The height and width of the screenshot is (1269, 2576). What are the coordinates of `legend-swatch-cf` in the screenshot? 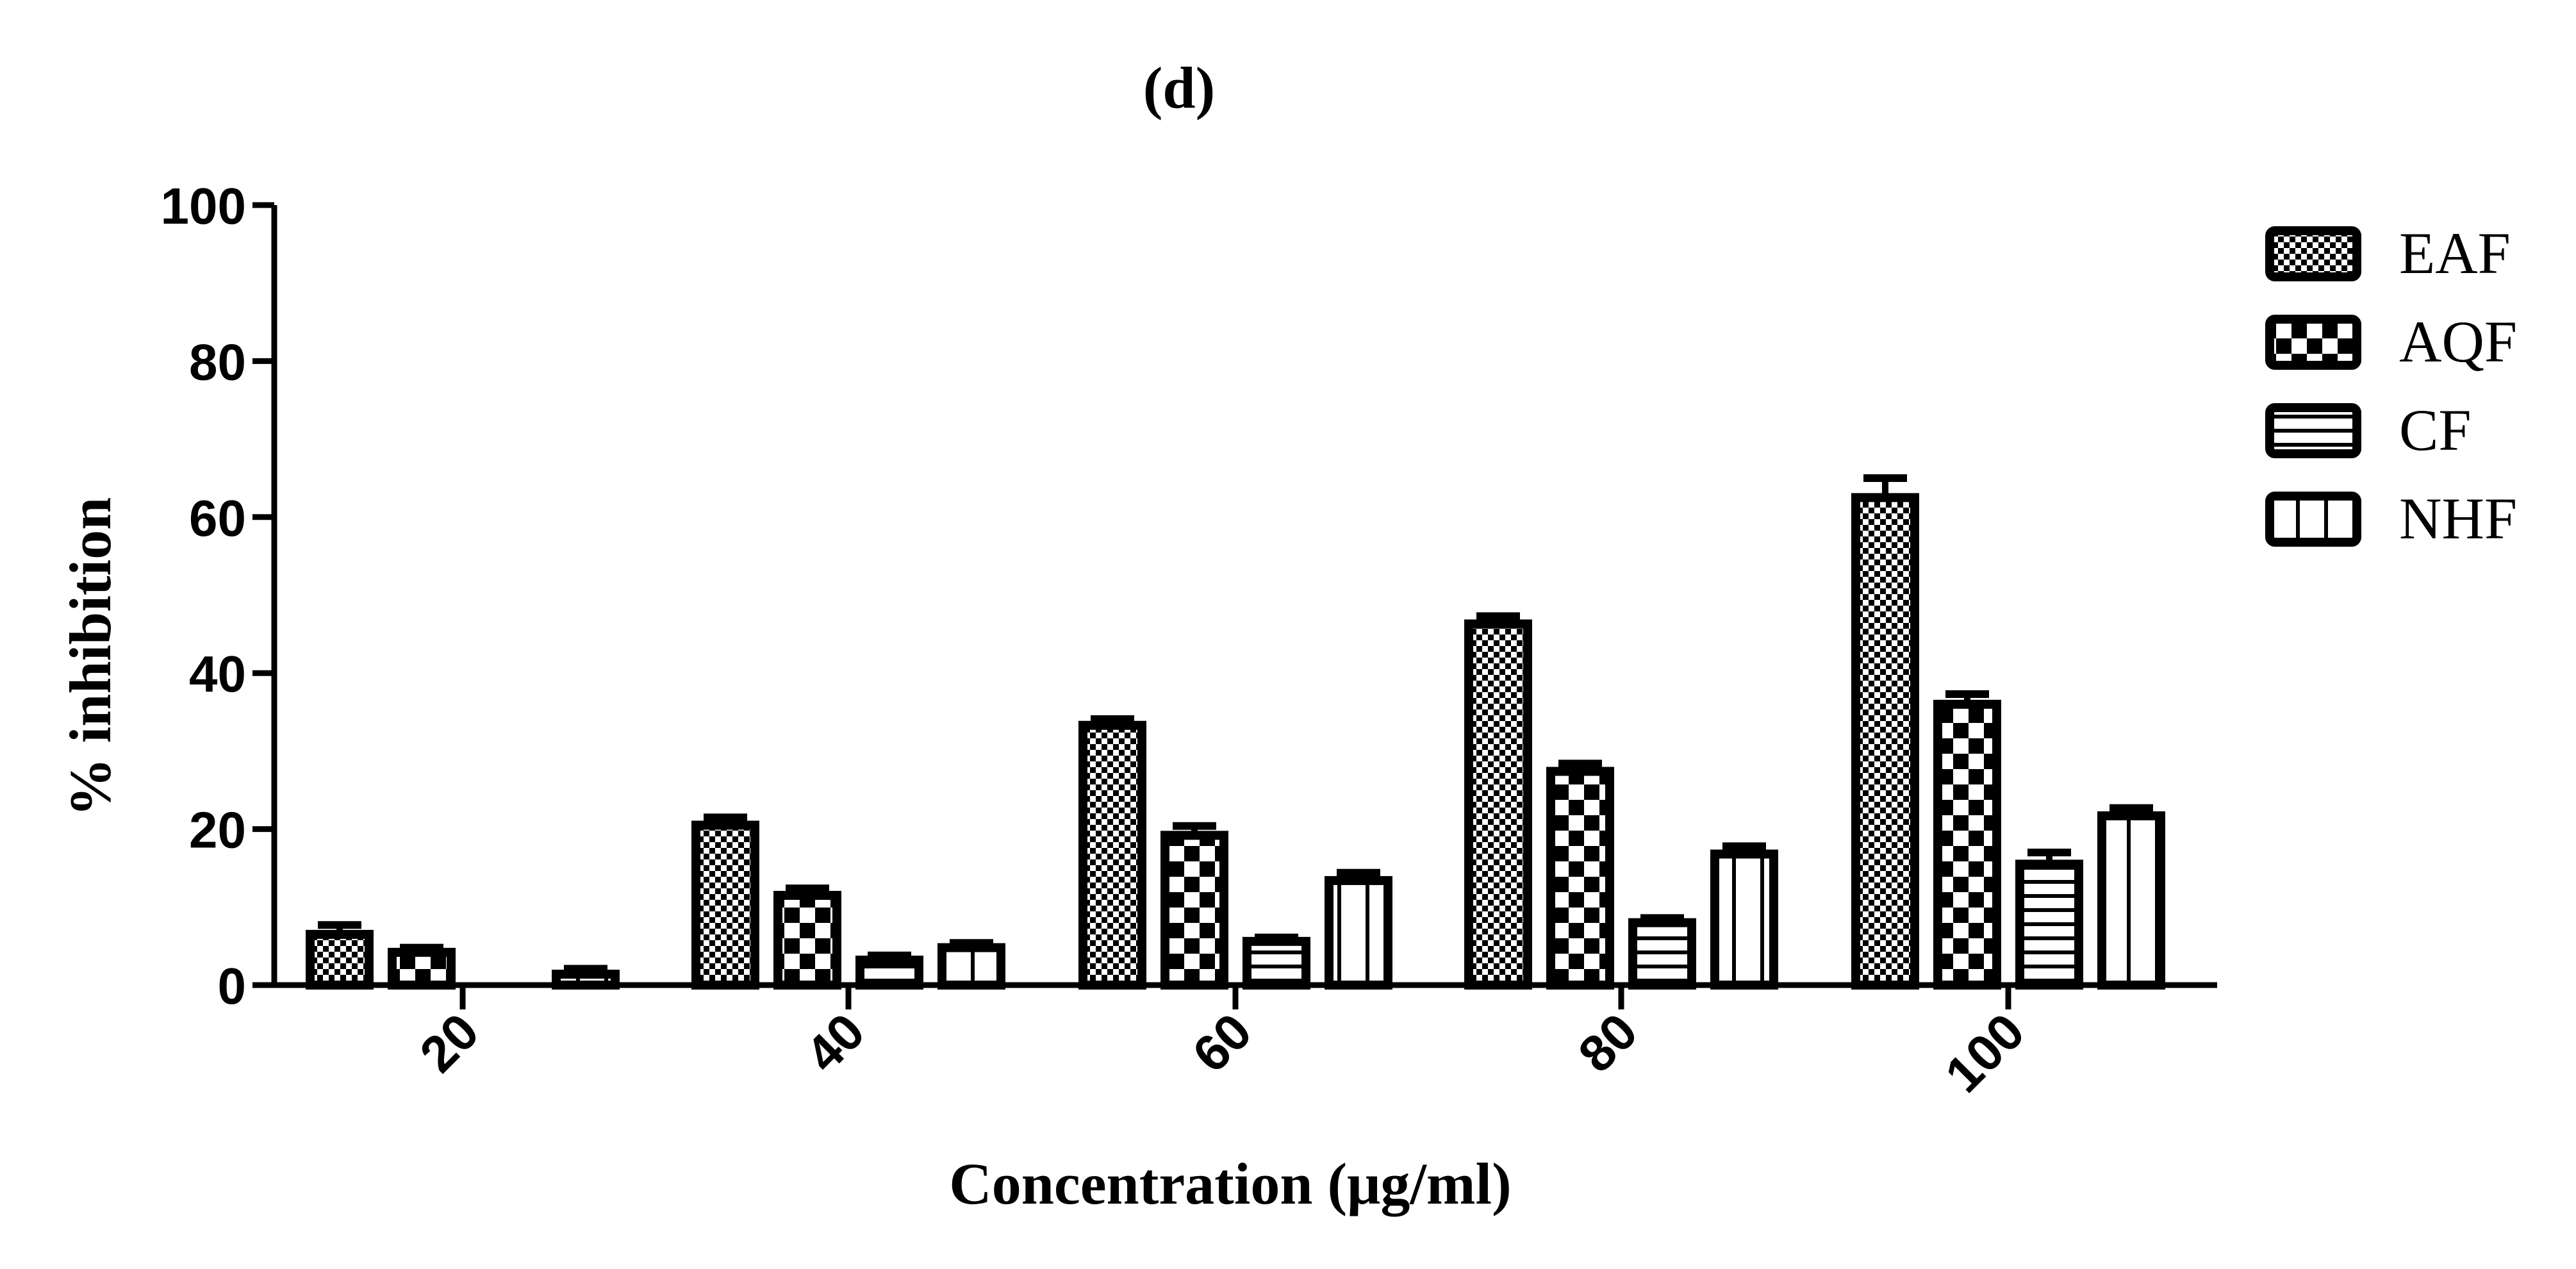 It's located at (2313, 430).